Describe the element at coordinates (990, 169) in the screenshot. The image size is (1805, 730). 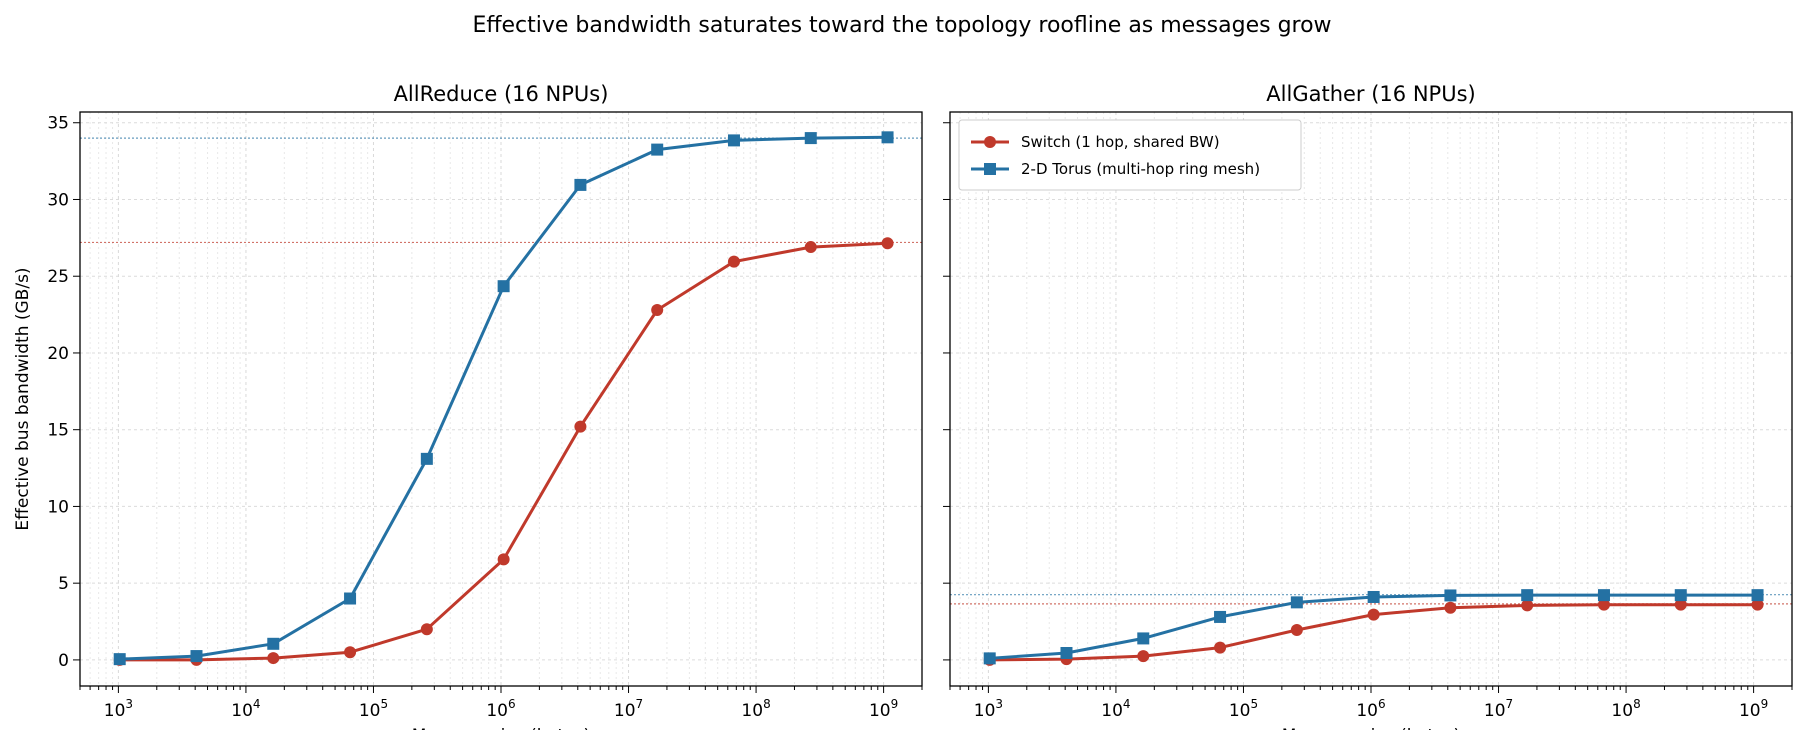
I see `legend-marker-square` at that location.